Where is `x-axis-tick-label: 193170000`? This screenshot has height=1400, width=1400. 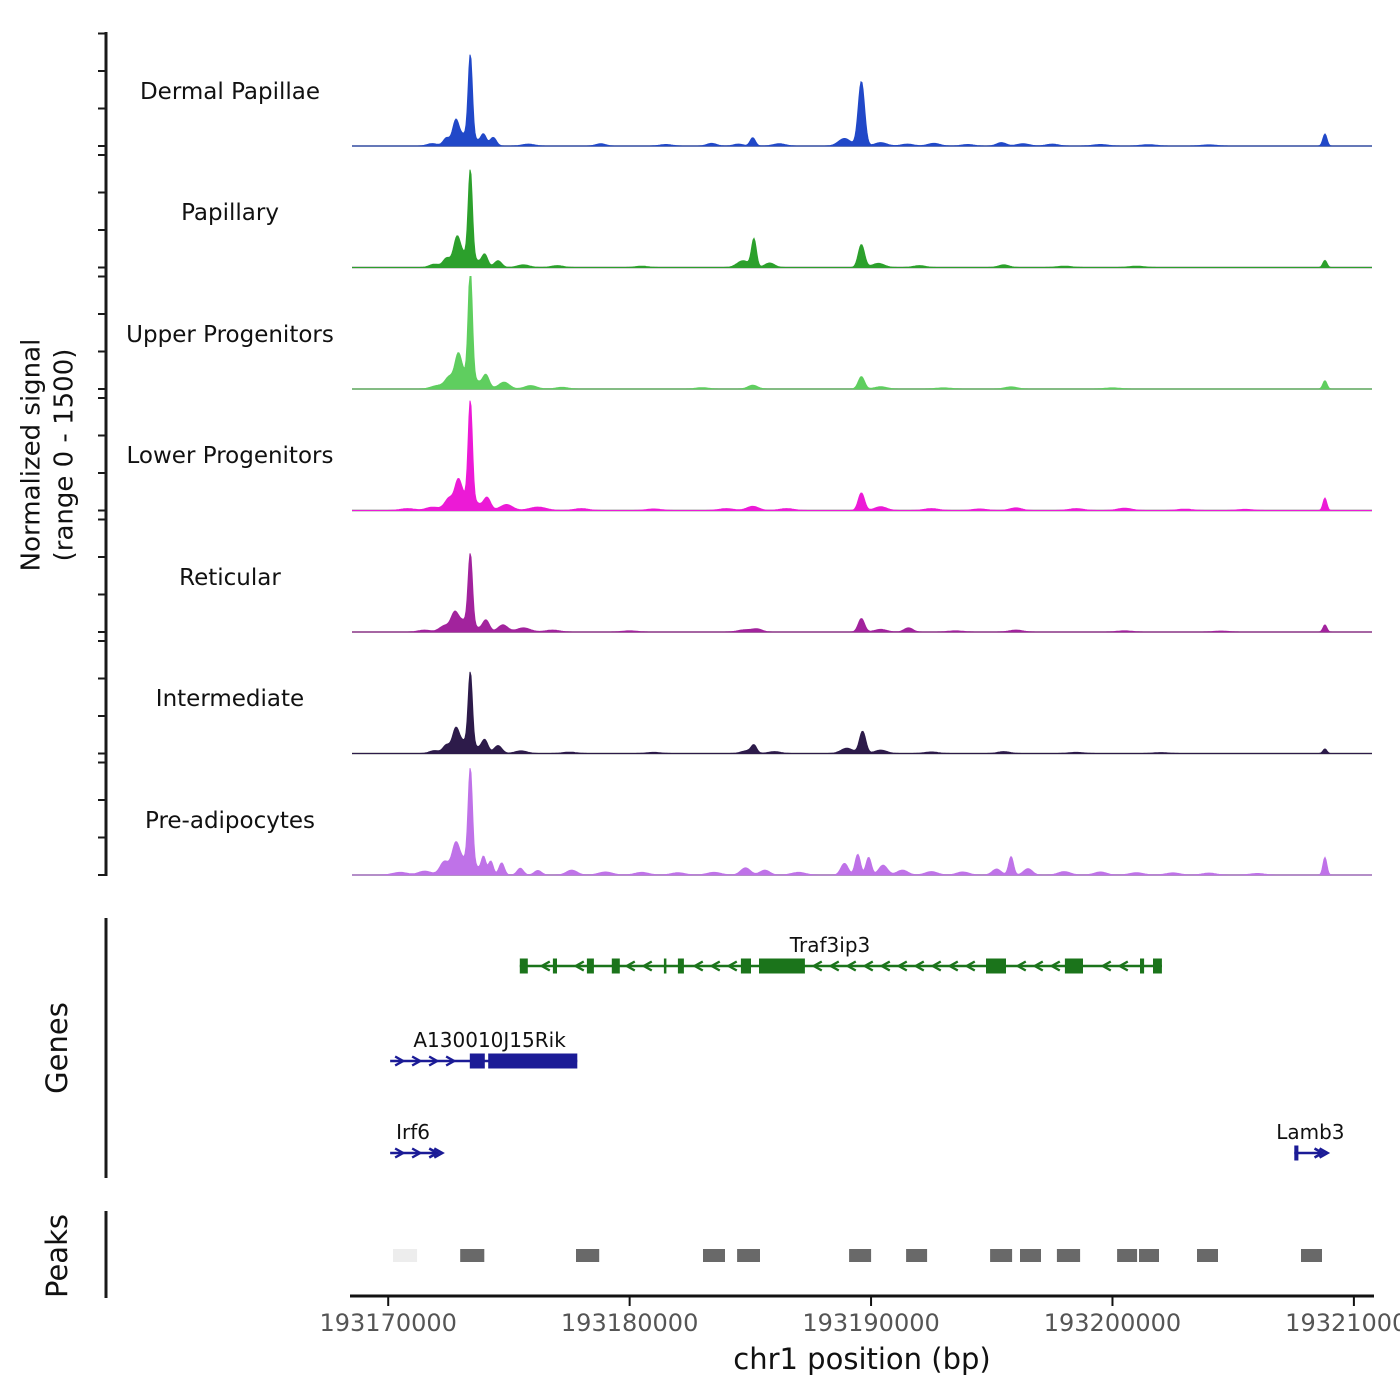 x-axis-tick-label: 193170000 is located at coordinates (387, 1323).